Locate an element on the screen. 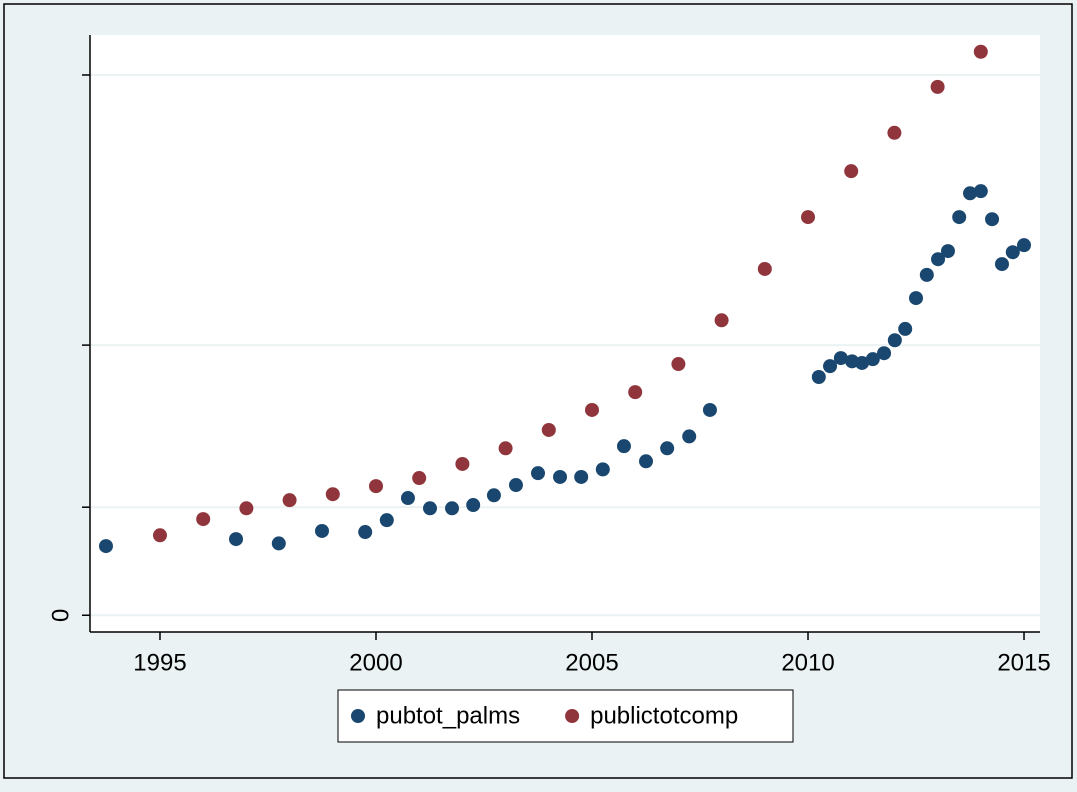 The width and height of the screenshot is (1077, 792). legend-label: publictotcomp is located at coordinates (664, 715).